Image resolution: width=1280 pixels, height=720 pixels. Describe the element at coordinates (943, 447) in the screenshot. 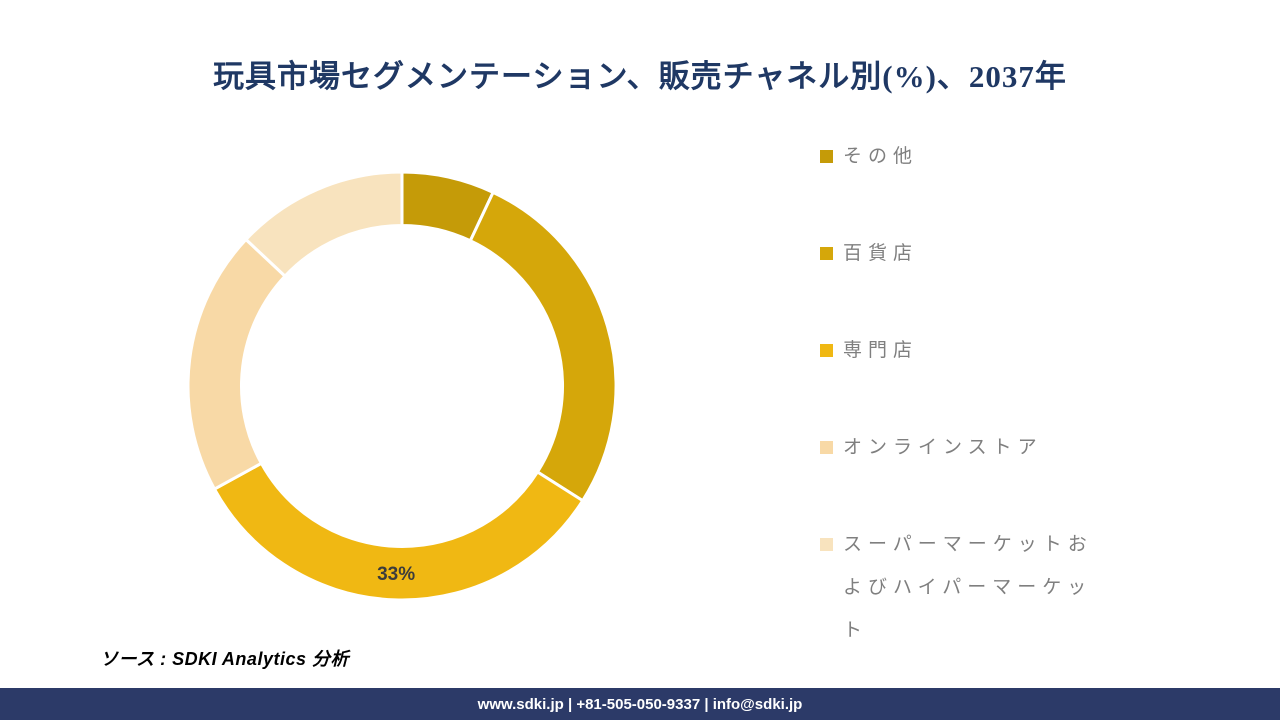

I see `legend-label: オンラインストア` at that location.